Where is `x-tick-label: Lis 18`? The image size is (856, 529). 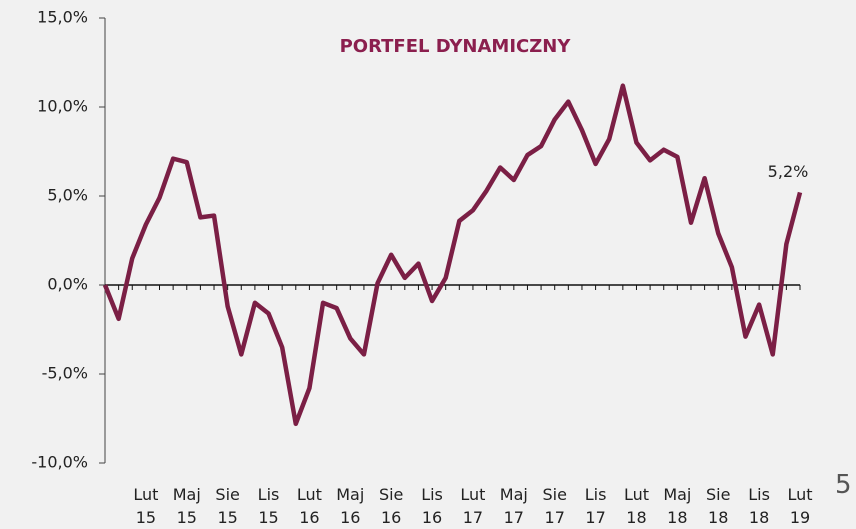 x-tick-label: Lis 18 is located at coordinates (759, 506).